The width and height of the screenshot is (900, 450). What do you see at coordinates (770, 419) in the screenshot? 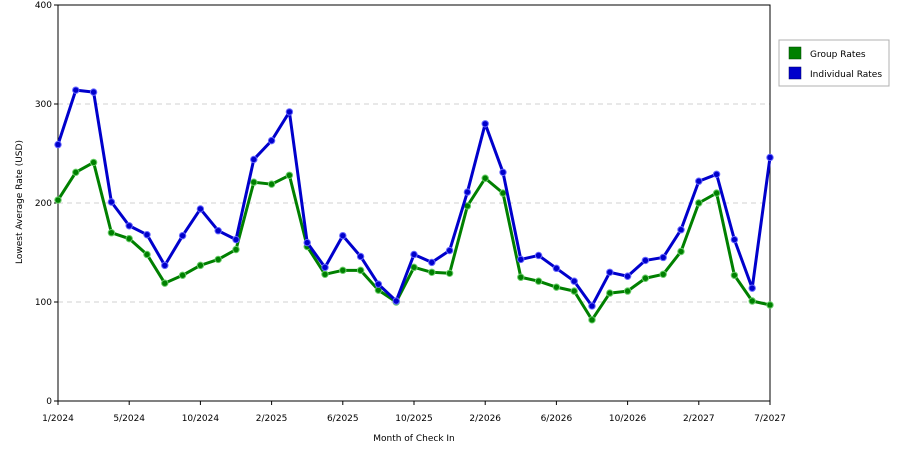
I see `x-tick-label: 7/2027` at bounding box center [770, 419].